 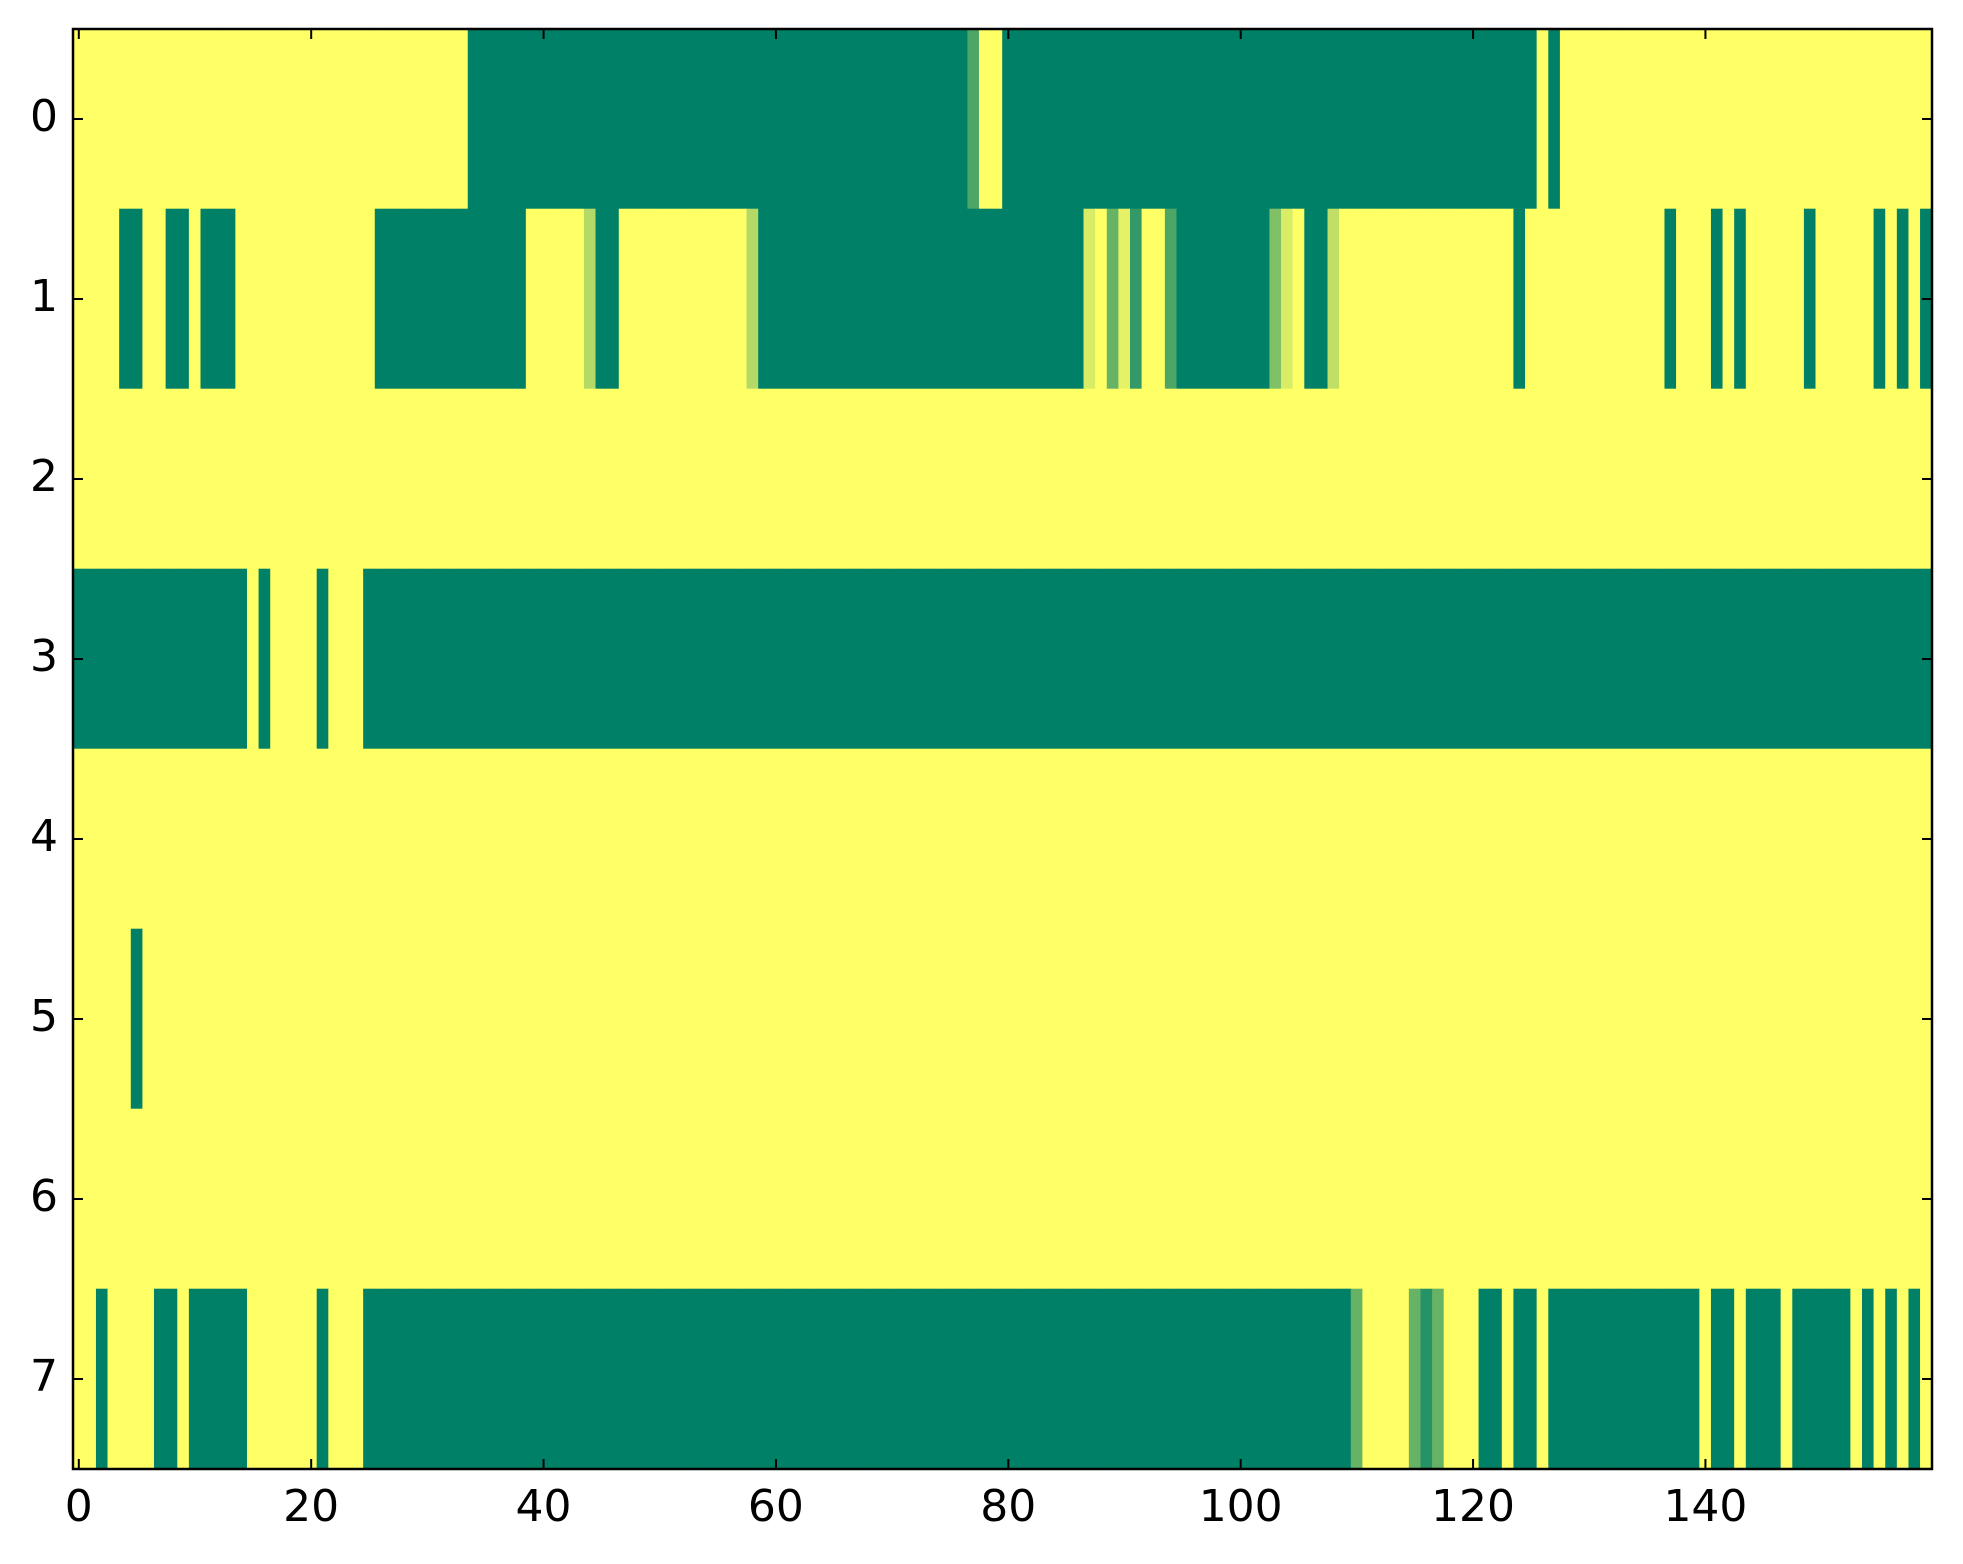 I want to click on y-tick-label: 6, so click(x=44, y=1196).